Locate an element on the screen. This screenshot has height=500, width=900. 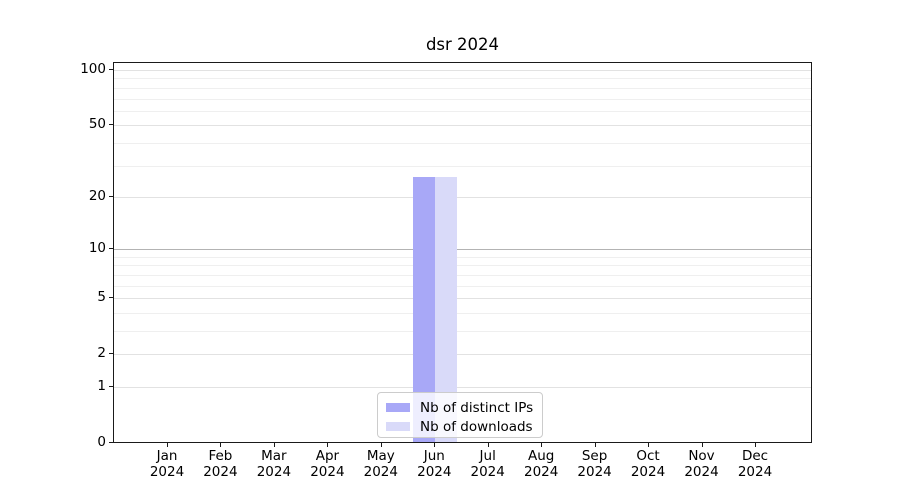
x-tick-label: Apr 2024 is located at coordinates (327, 464).